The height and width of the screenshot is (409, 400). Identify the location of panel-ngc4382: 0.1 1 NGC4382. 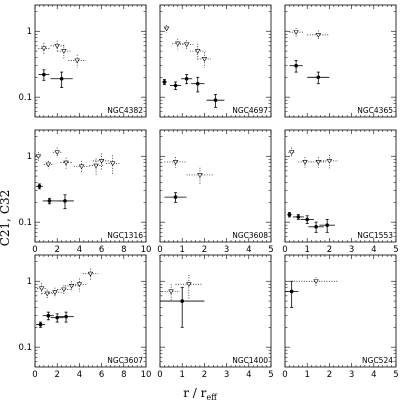
(82, 61).